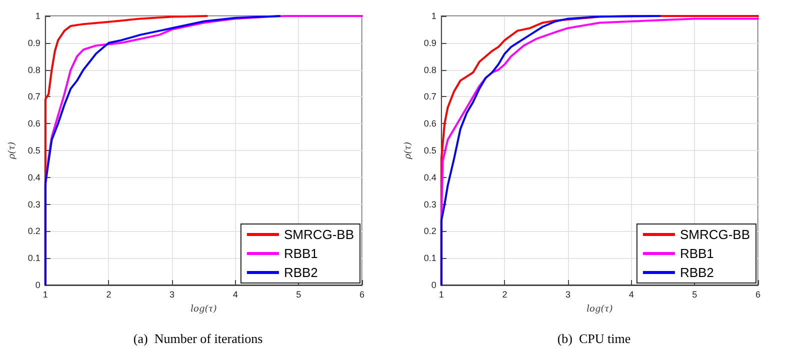  What do you see at coordinates (198, 338) in the screenshot?
I see `text: (a) Number of iterations` at bounding box center [198, 338].